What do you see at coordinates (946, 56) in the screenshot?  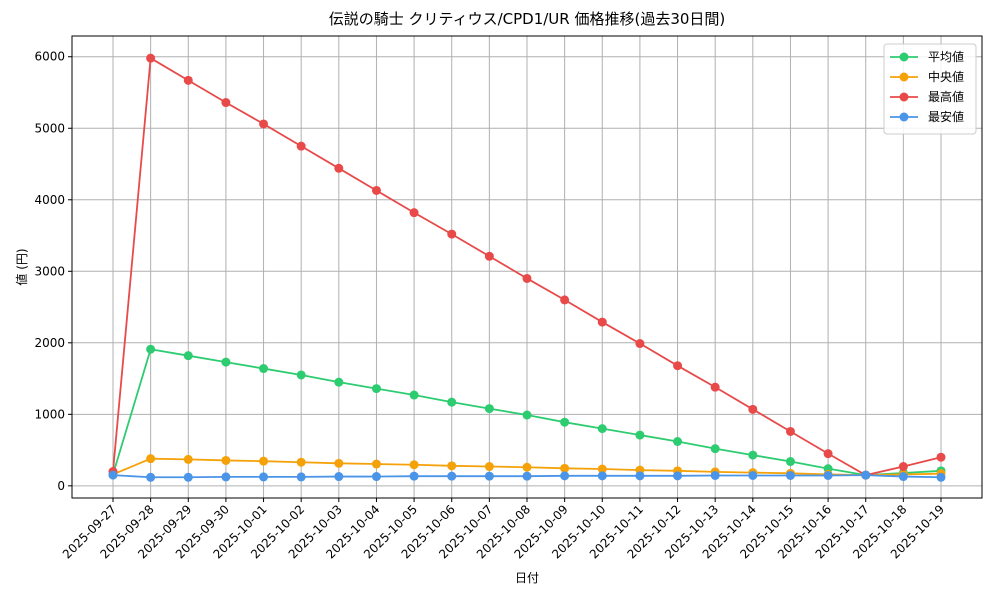 I see `legend-label: 平均値` at bounding box center [946, 56].